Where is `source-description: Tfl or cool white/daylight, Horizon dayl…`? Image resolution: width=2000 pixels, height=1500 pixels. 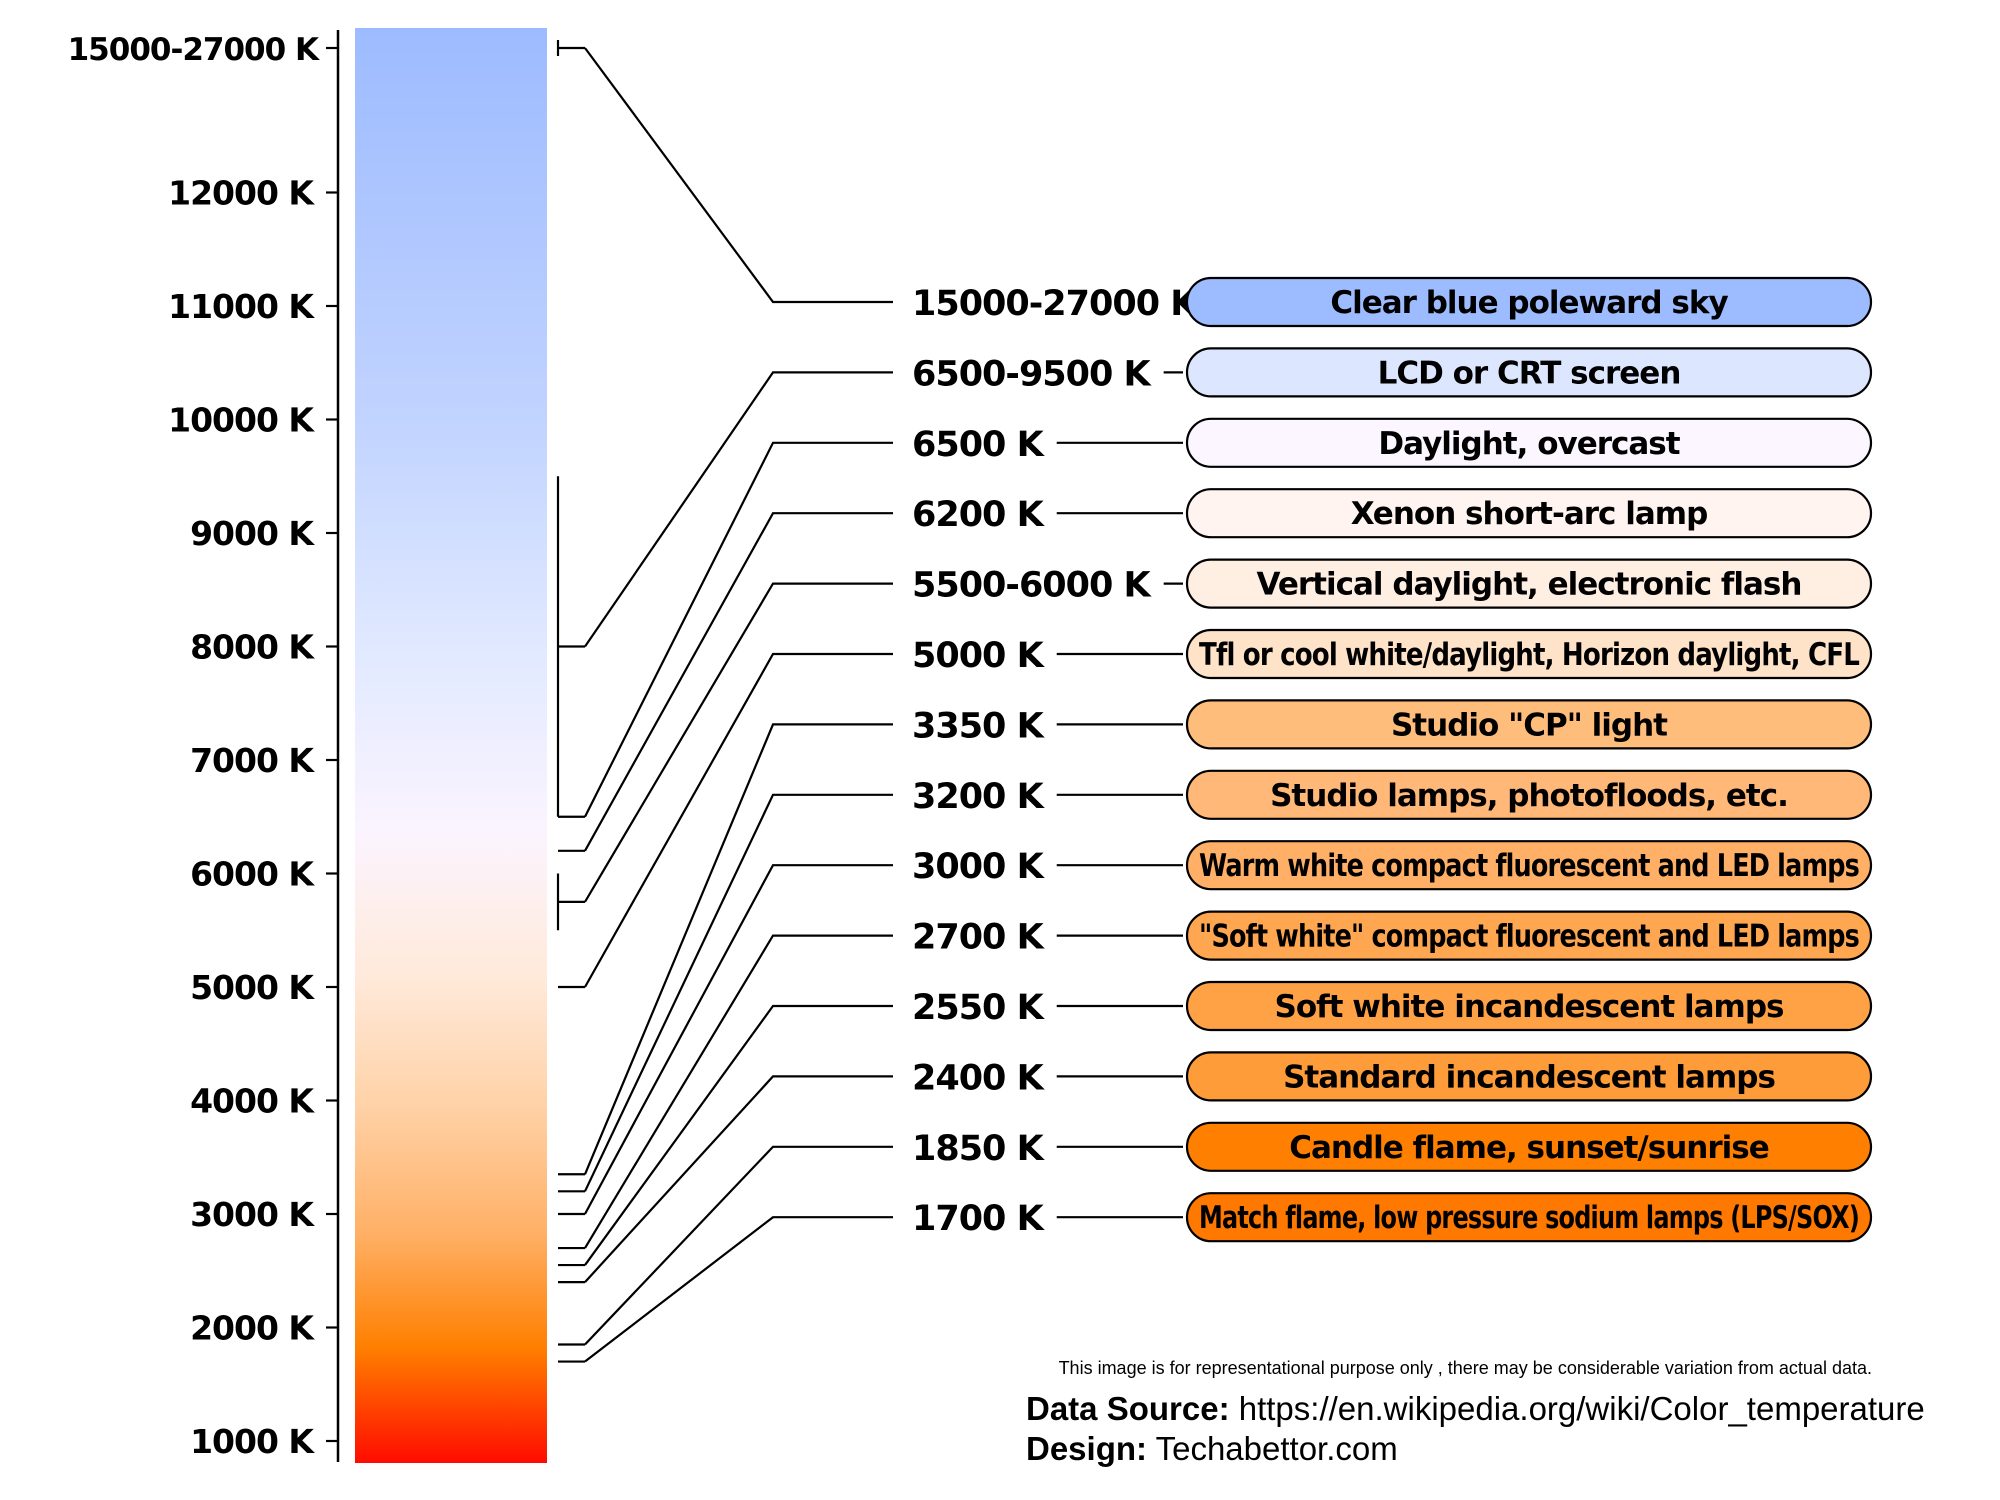 source-description: Tfl or cool white/daylight, Horizon dayl… is located at coordinates (1529, 655).